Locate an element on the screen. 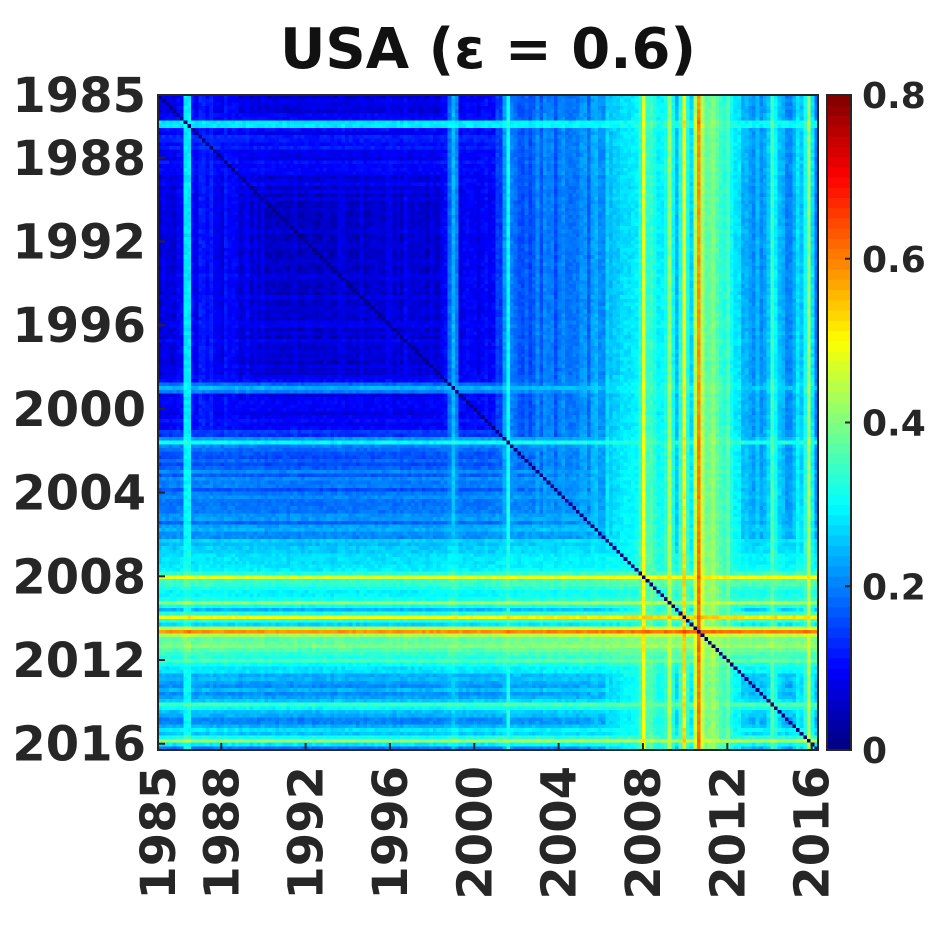  x-tick-label: 2016 is located at coordinates (813, 833).